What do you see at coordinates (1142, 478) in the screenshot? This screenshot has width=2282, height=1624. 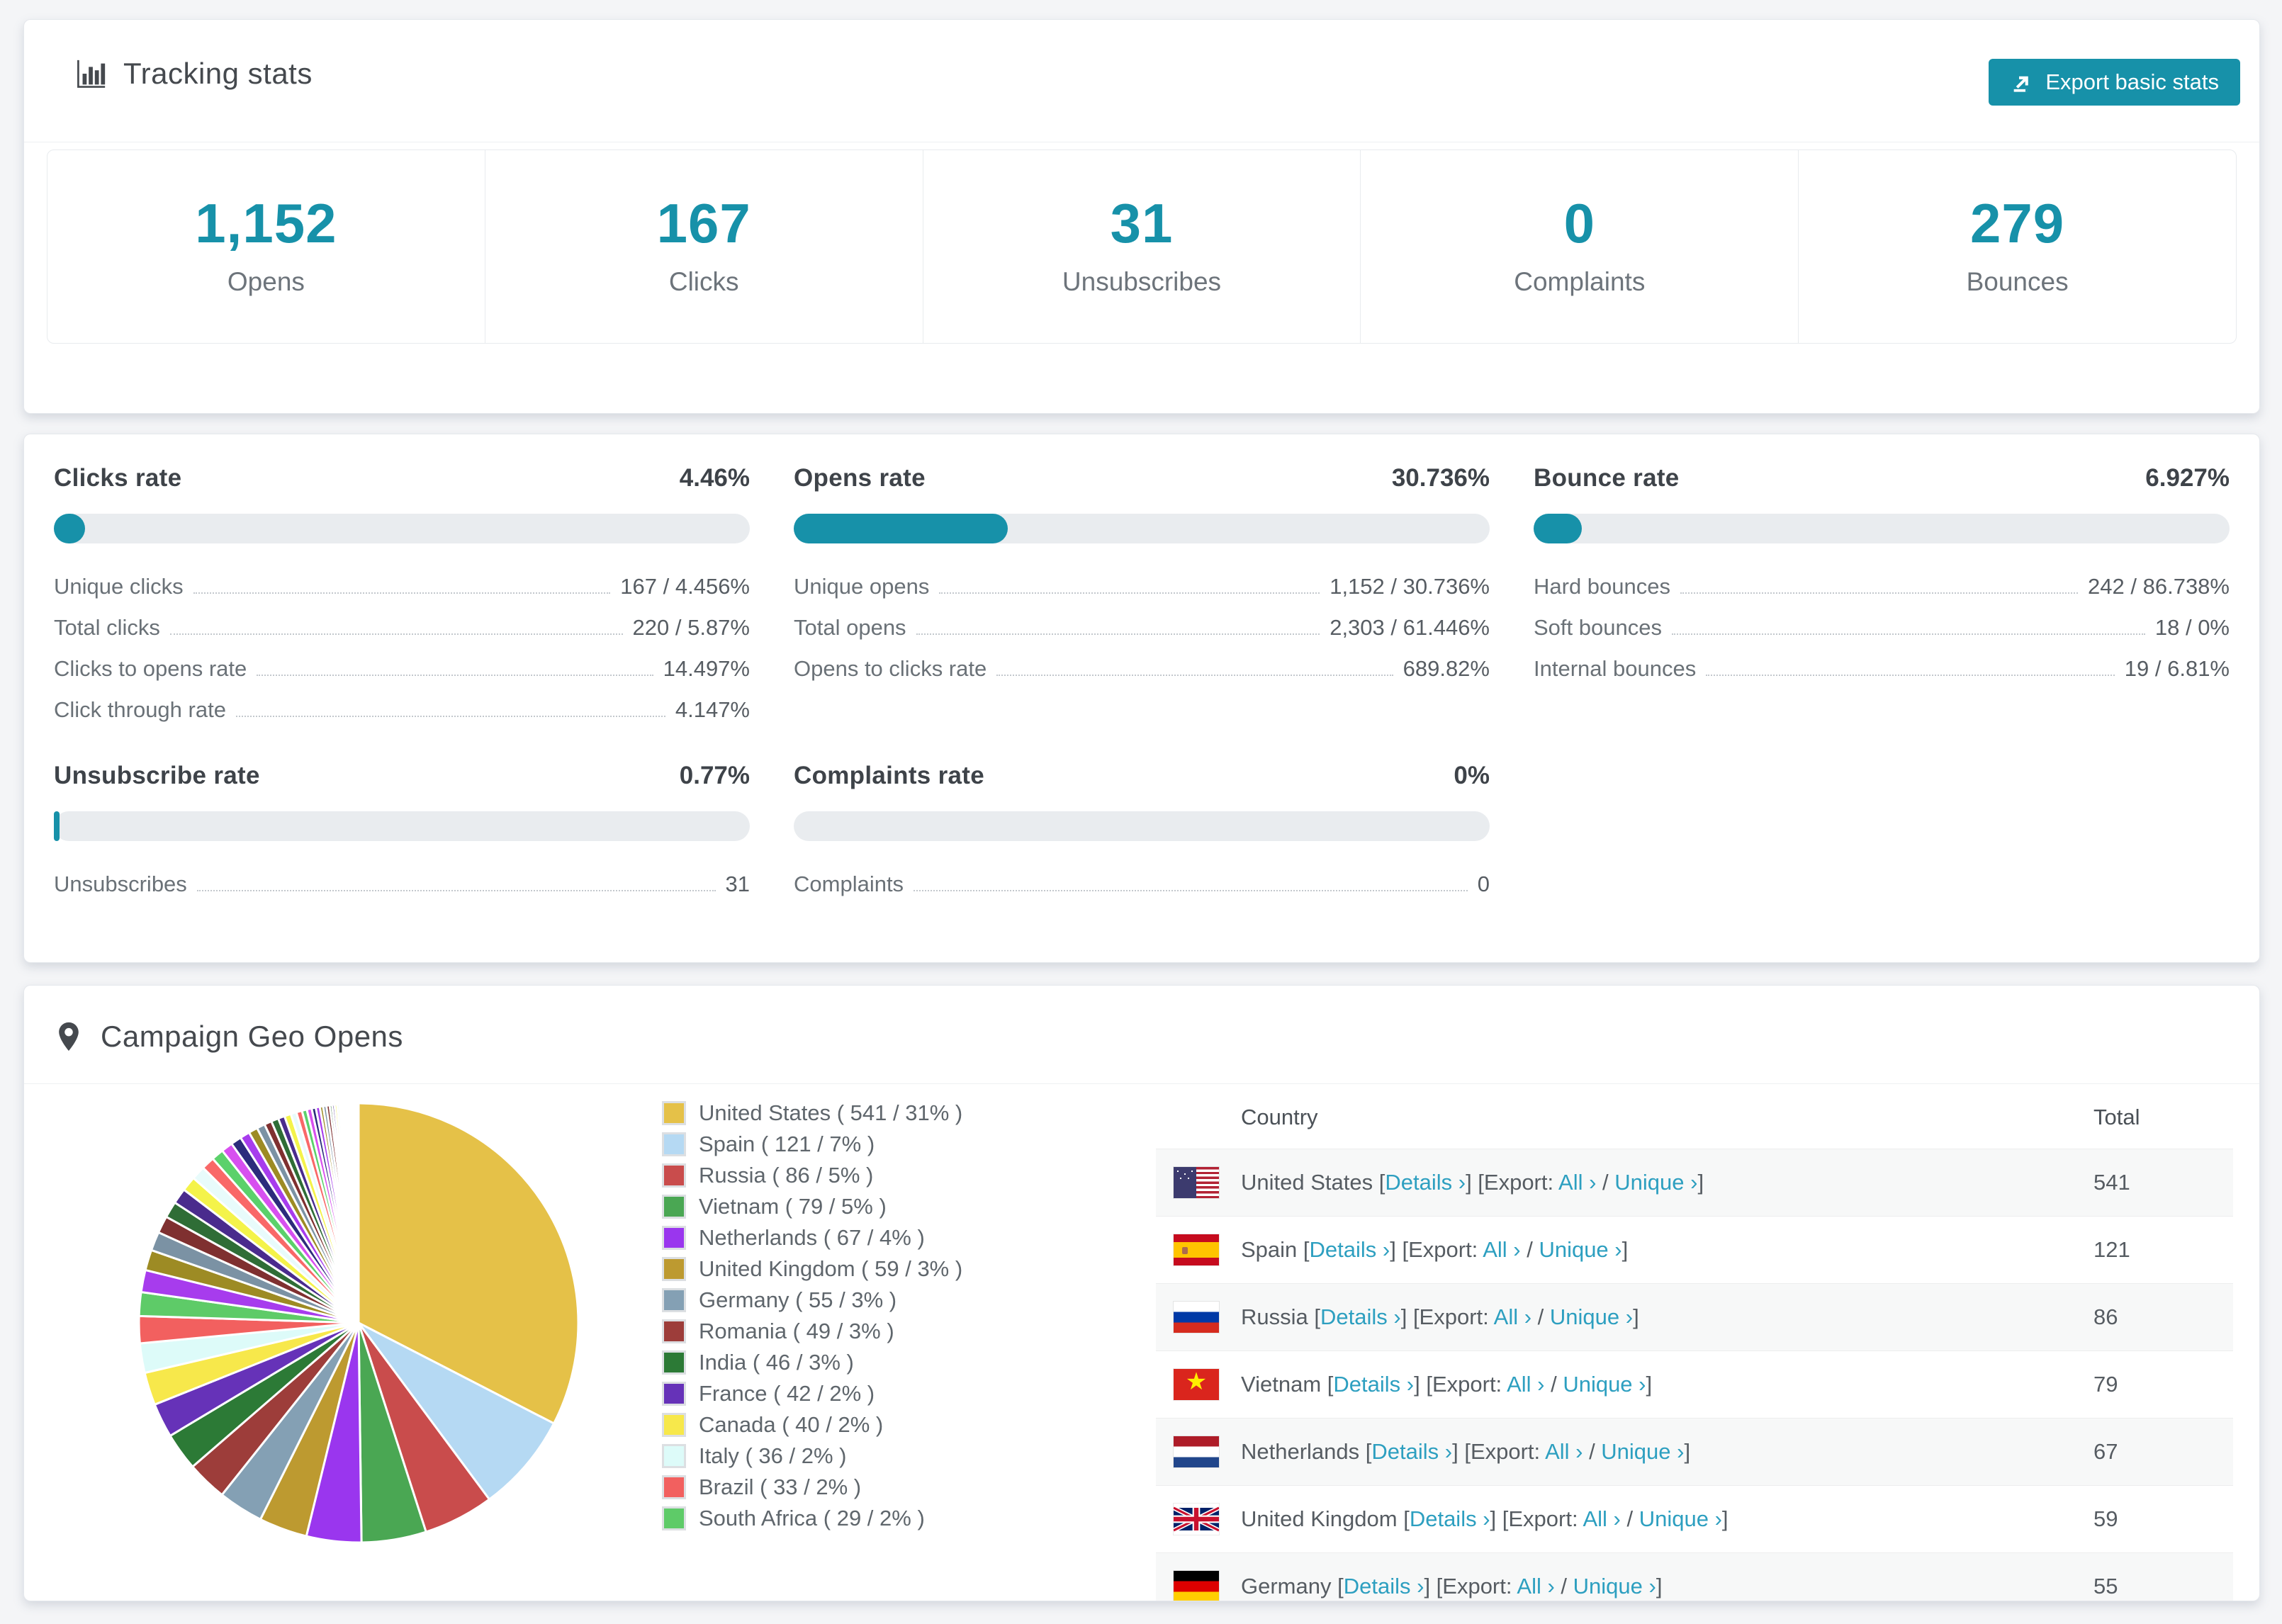 I see `section-head: Opens rate 30.736%` at bounding box center [1142, 478].